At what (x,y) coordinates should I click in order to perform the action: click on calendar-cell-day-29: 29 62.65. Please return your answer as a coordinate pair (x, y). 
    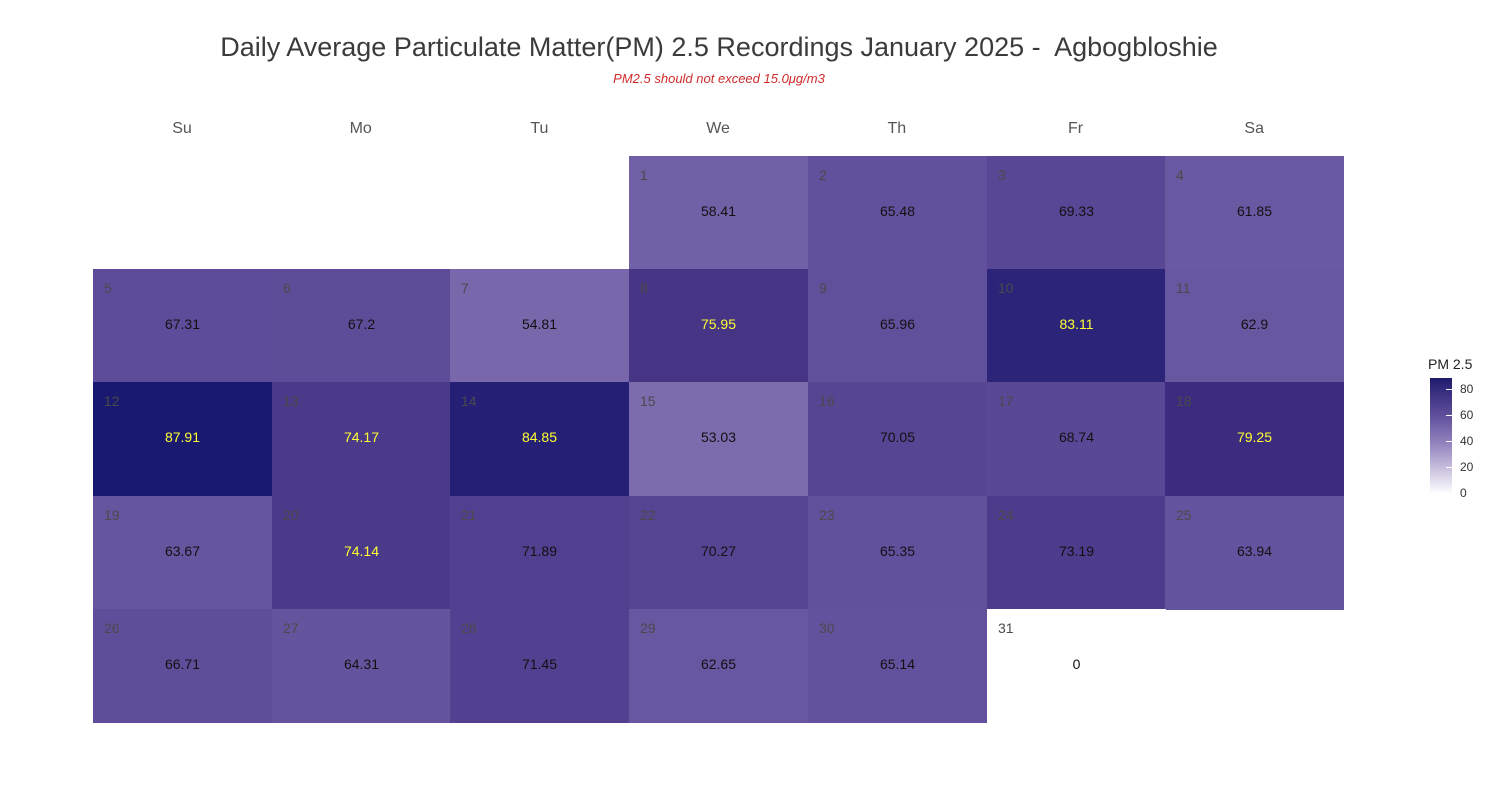
    Looking at the image, I should click on (718, 666).